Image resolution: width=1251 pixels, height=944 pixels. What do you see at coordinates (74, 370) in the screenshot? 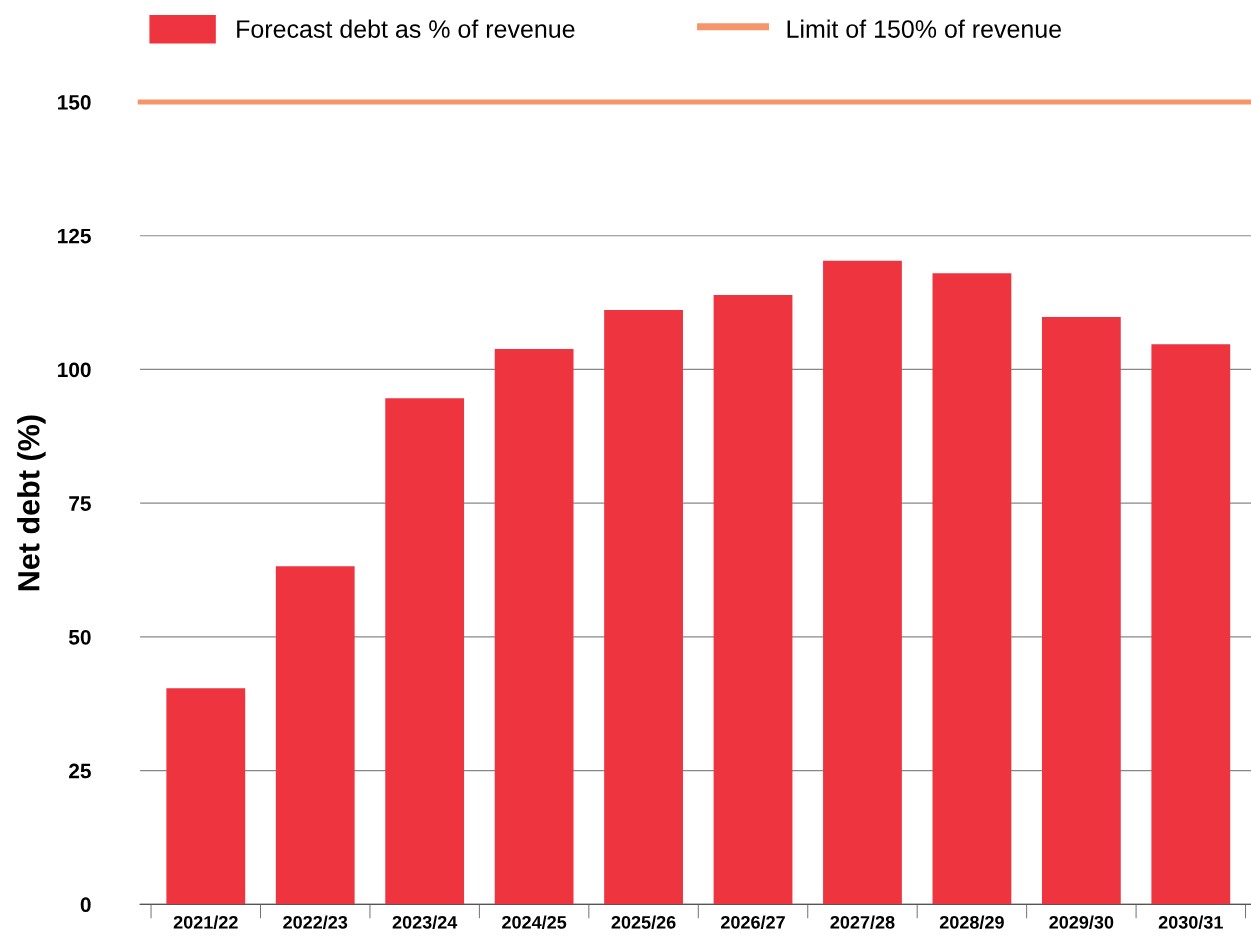
I see `y-tick-label: 100` at bounding box center [74, 370].